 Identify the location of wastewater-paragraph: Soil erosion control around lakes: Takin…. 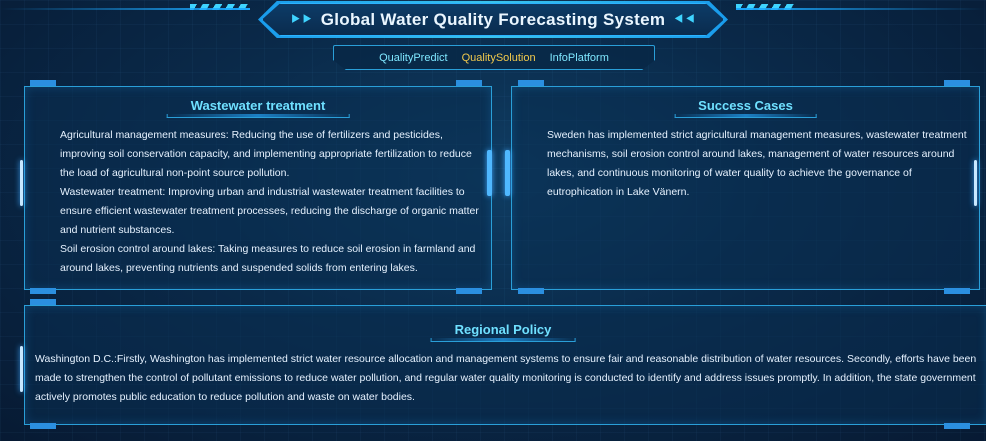
(274, 259).